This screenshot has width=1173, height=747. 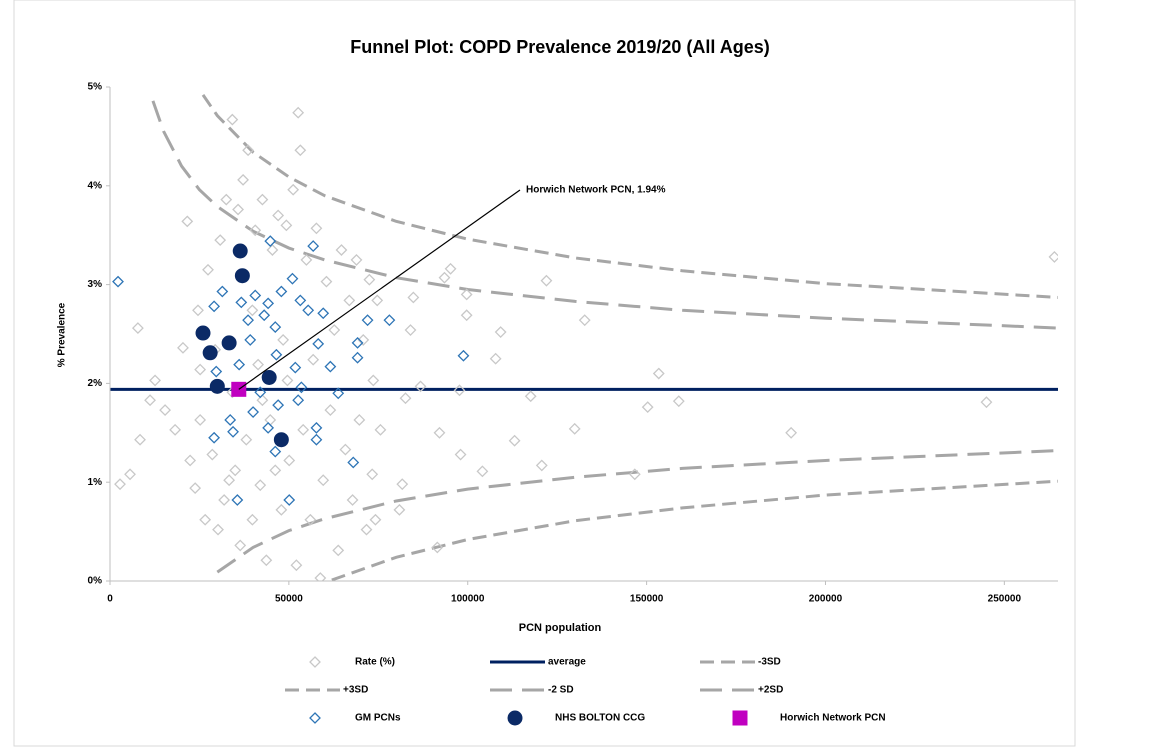 What do you see at coordinates (596, 190) in the screenshot?
I see `annotation: Horwich Network PCN, 1.94%` at bounding box center [596, 190].